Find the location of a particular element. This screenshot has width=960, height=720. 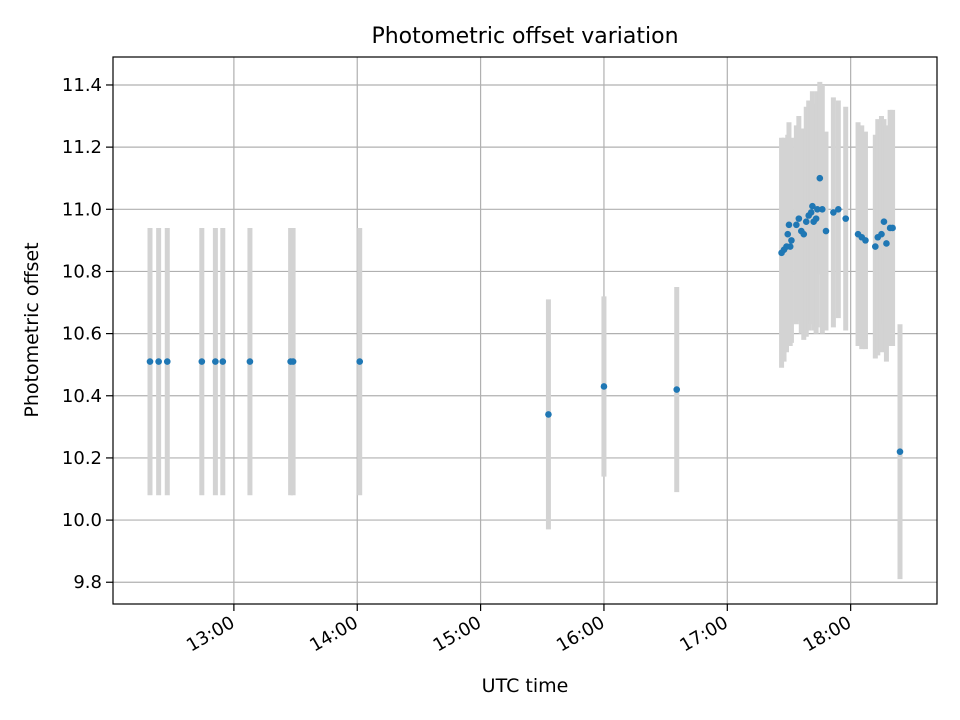

x-axis-ticks: 13:00 14:00 15:00 16:00 17:00 18:00 is located at coordinates (519, 630).